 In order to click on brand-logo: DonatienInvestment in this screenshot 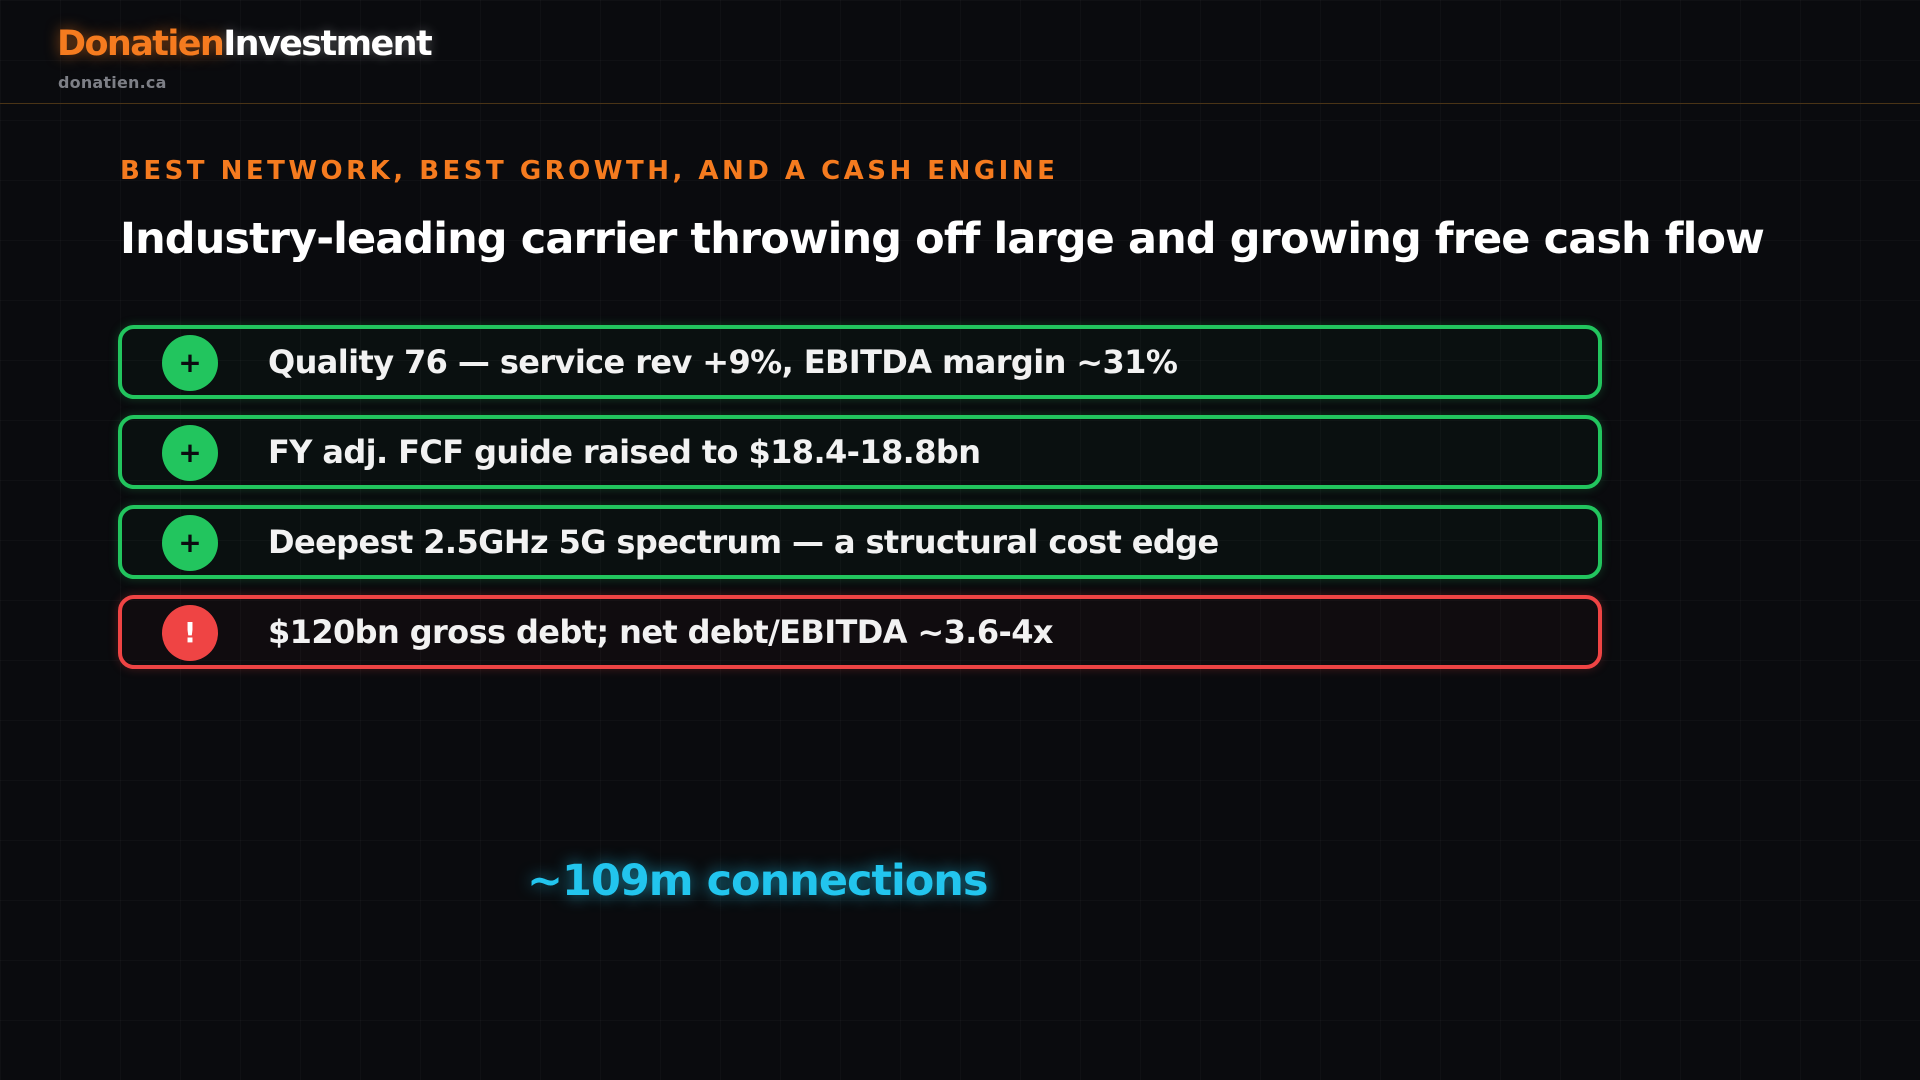, I will do `click(245, 44)`.